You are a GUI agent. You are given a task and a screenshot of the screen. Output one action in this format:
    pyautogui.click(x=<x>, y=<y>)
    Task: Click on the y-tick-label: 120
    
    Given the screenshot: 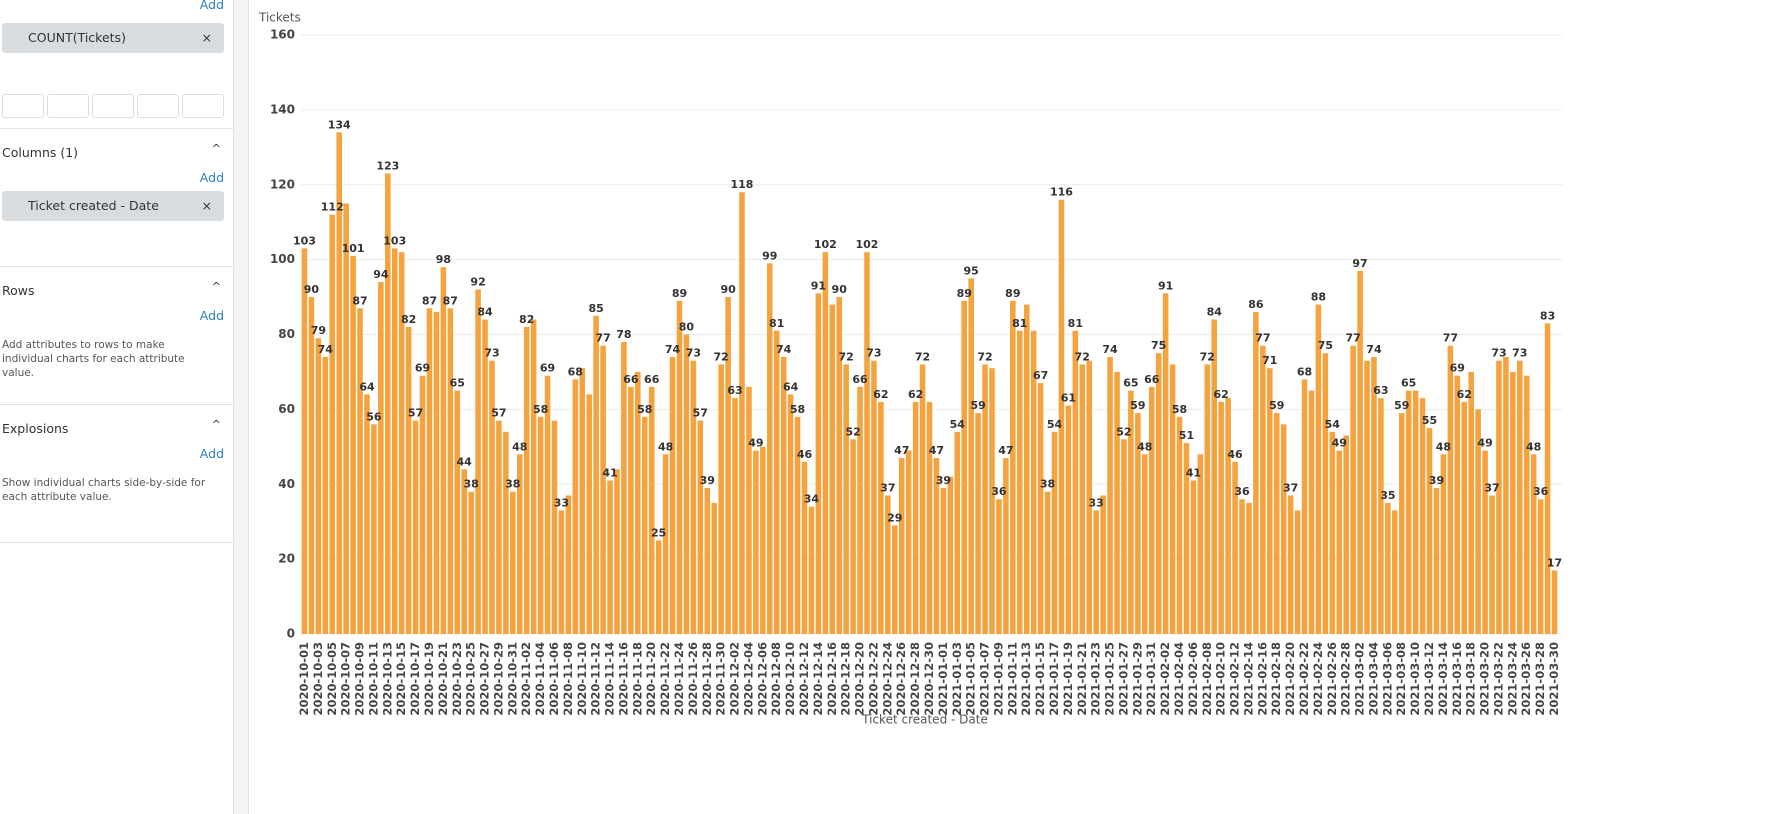 What is the action you would take?
    pyautogui.click(x=282, y=184)
    